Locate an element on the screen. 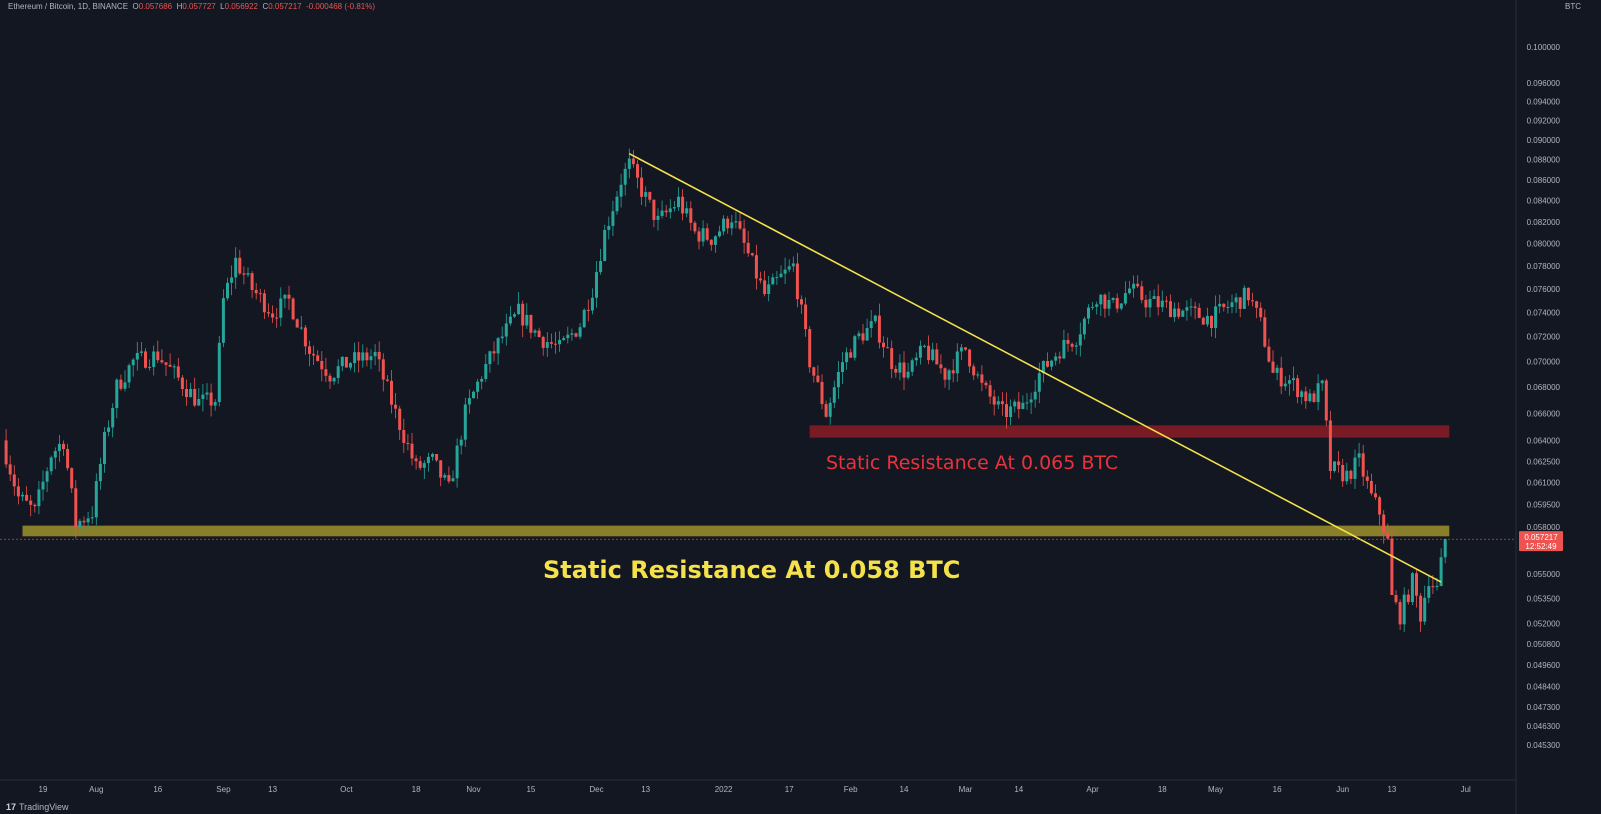 The height and width of the screenshot is (814, 1601). time-tick-label: Mar is located at coordinates (966, 789).